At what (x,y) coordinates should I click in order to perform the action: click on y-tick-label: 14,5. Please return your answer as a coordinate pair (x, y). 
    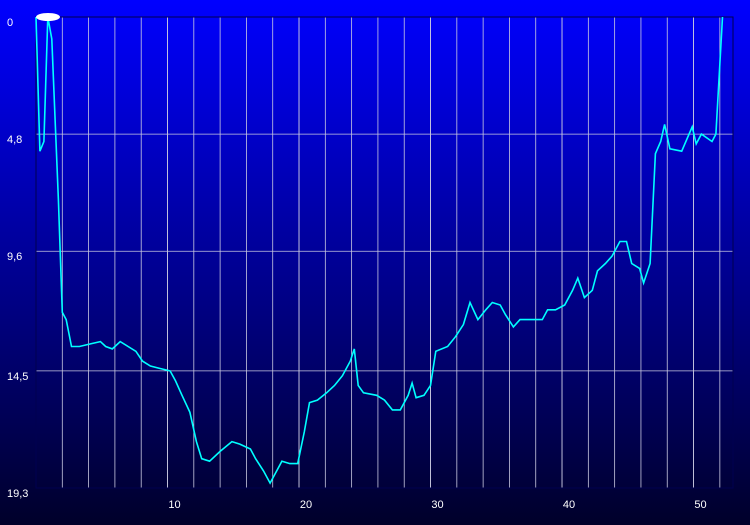
    Looking at the image, I should click on (17, 377).